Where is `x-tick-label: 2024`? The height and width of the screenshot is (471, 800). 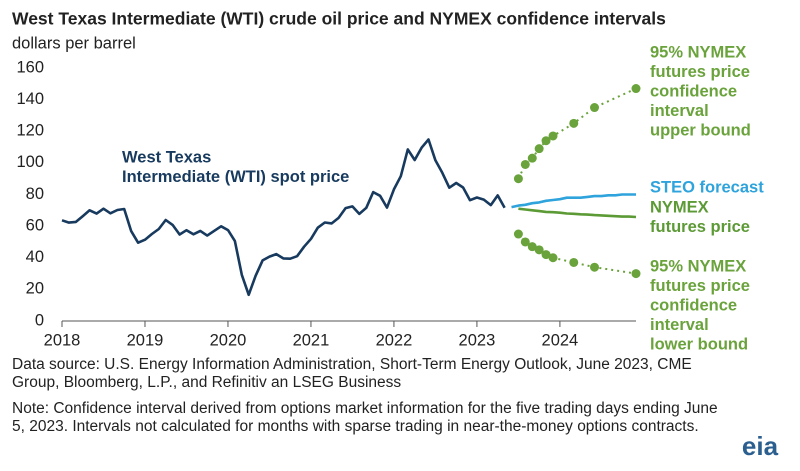 x-tick-label: 2024 is located at coordinates (560, 340).